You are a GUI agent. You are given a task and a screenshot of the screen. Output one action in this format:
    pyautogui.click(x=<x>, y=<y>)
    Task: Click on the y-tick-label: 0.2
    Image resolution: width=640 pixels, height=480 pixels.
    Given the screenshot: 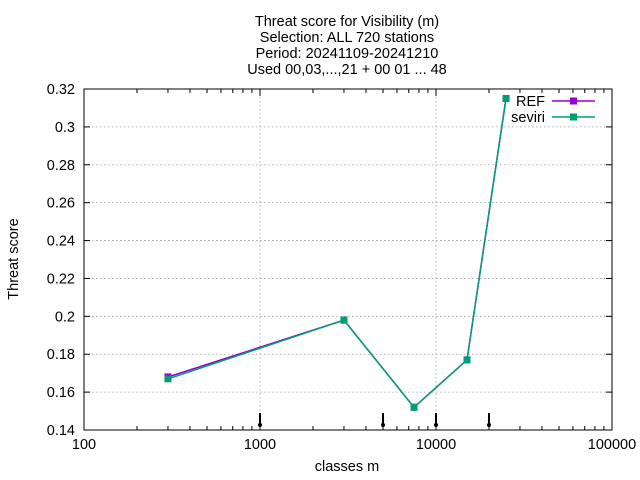 What is the action you would take?
    pyautogui.click(x=65, y=317)
    